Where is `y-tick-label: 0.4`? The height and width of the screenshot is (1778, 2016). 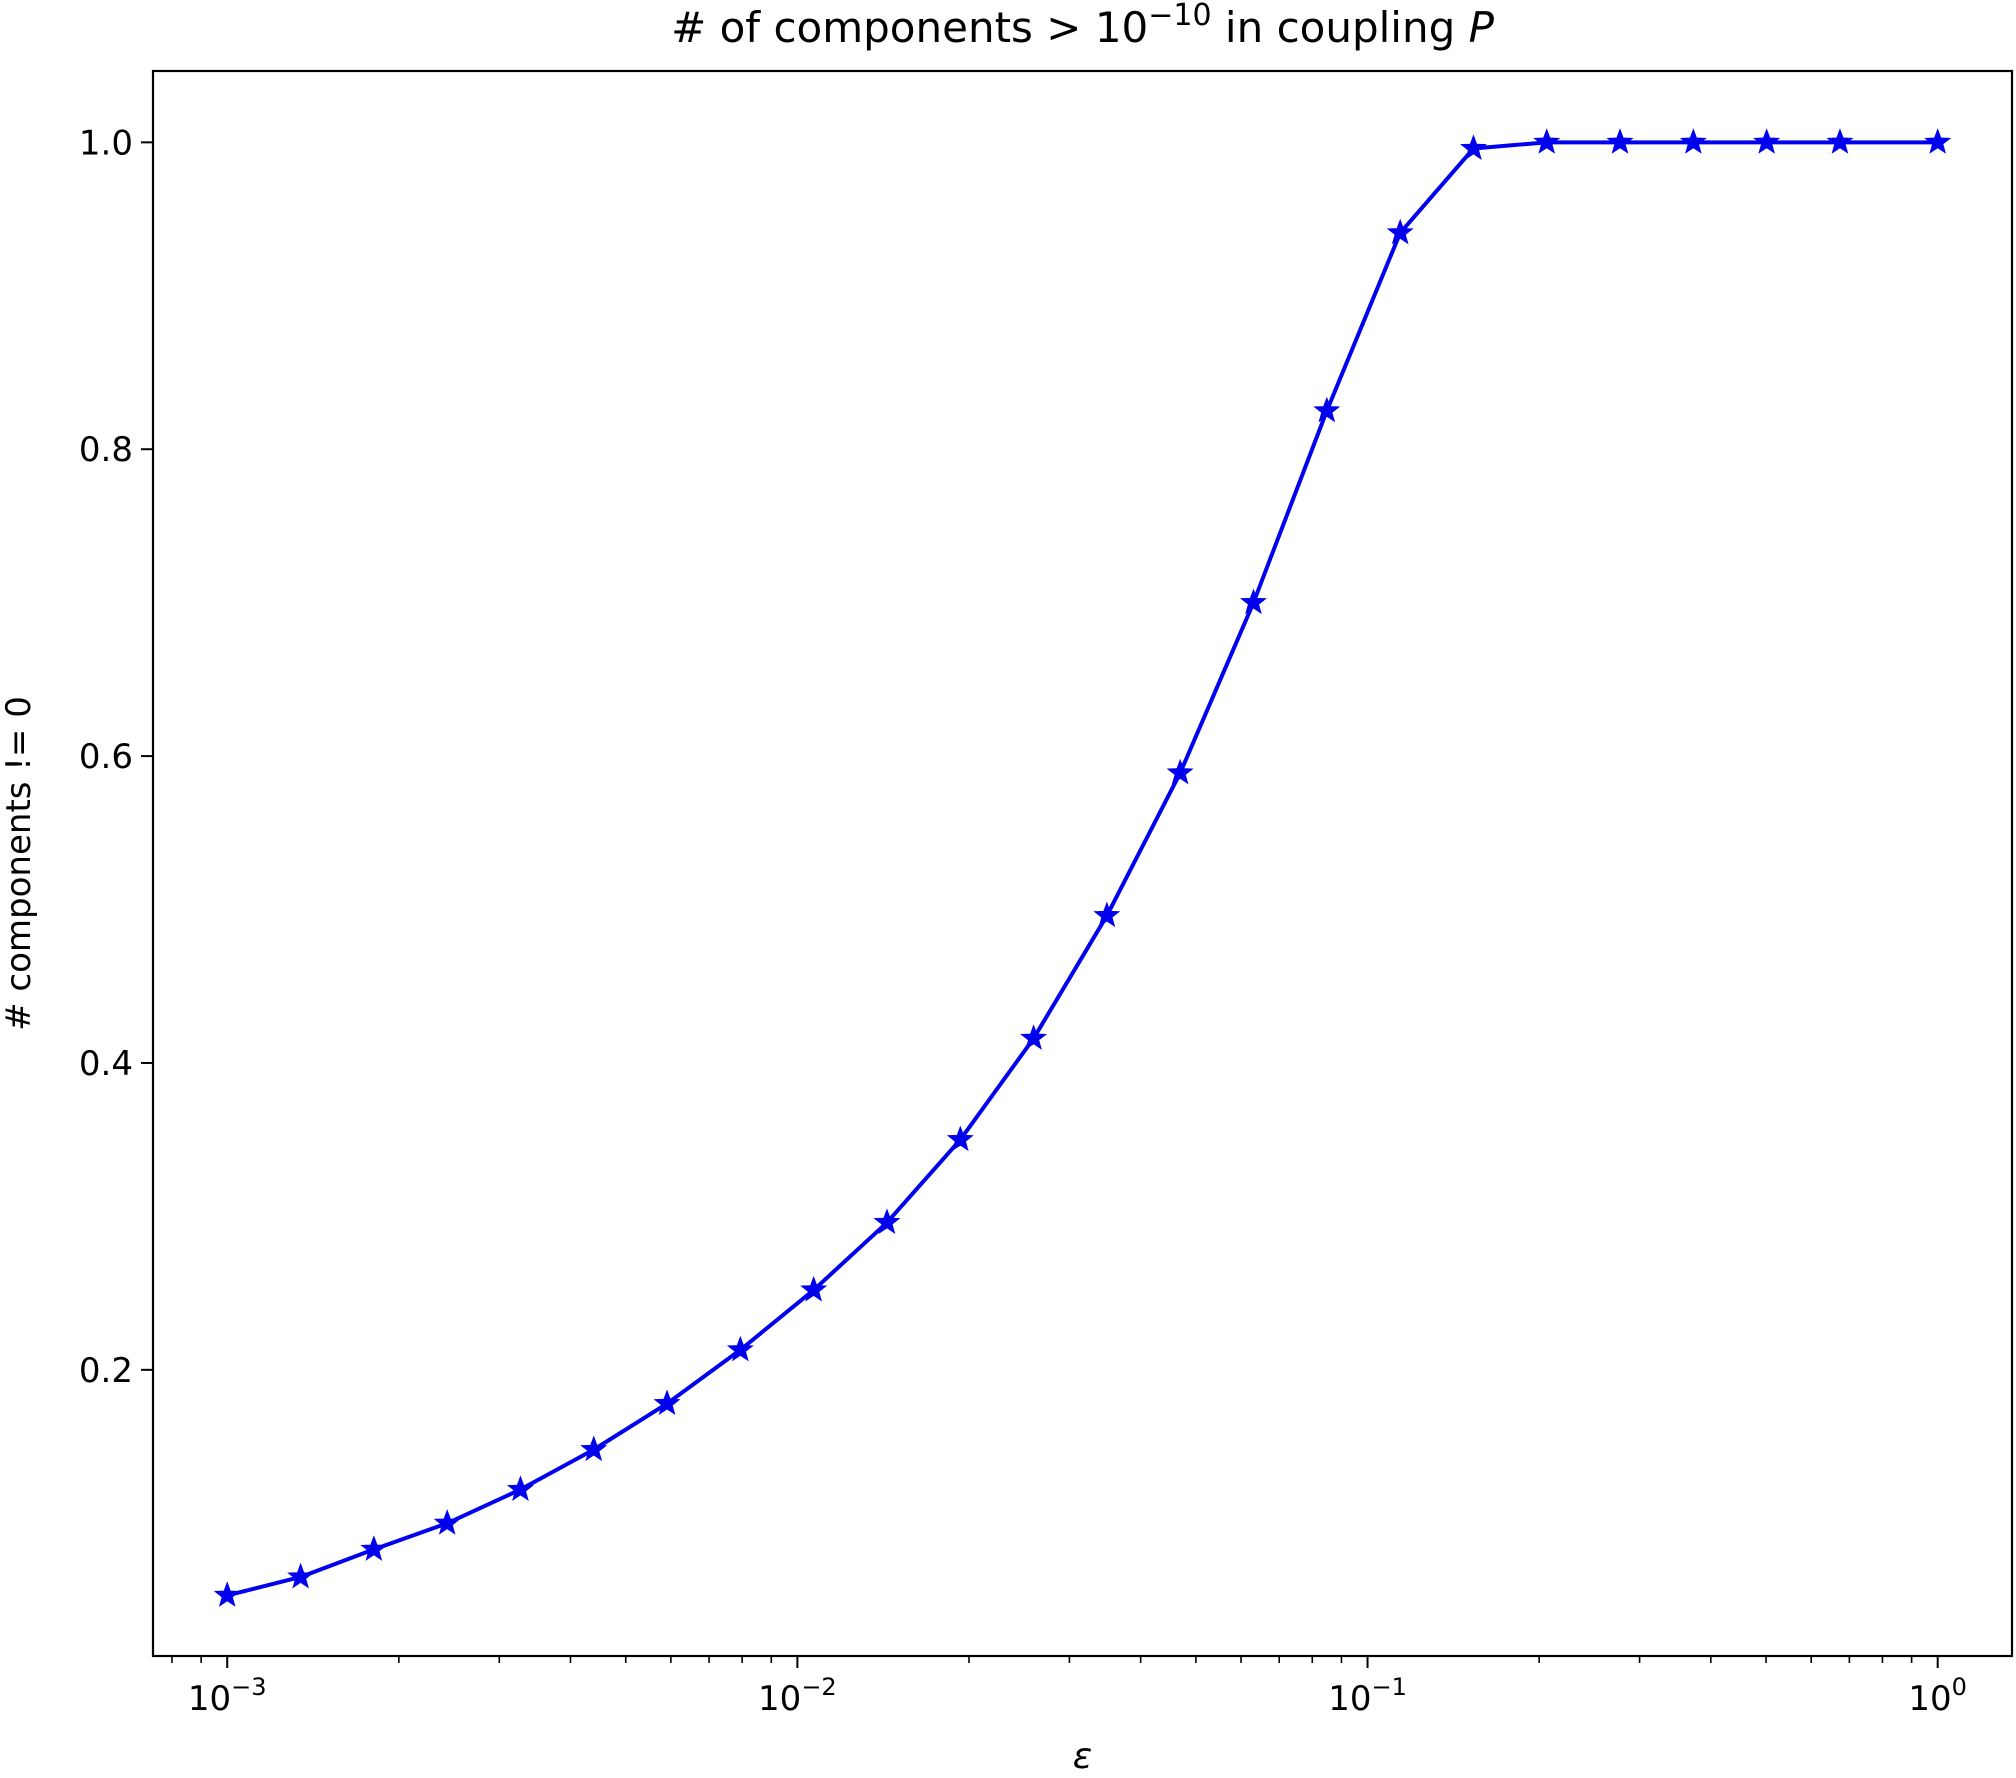
y-tick-label: 0.4 is located at coordinates (106, 1064).